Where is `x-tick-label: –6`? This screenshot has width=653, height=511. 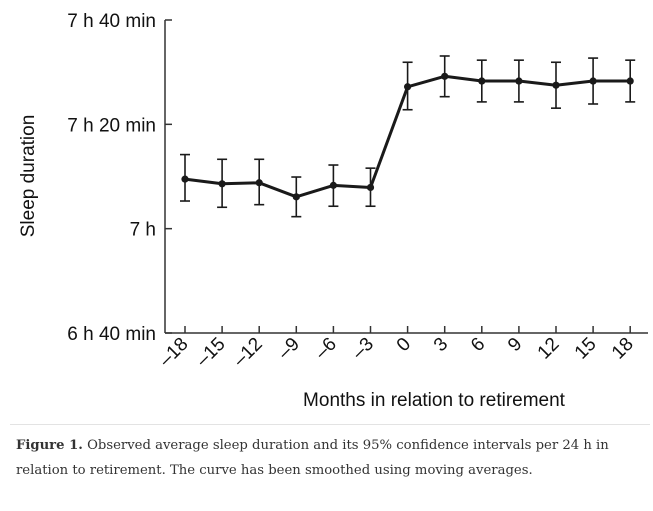 x-tick-label: –6 is located at coordinates (326, 349).